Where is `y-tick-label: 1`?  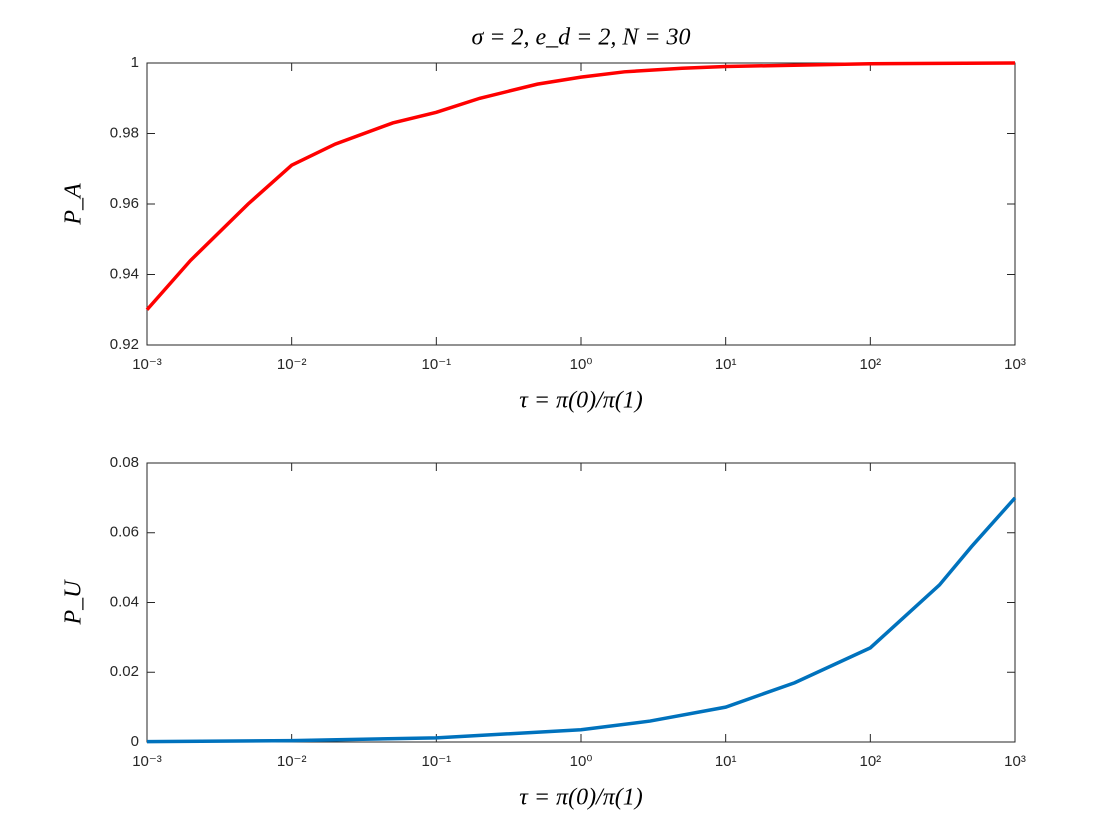
y-tick-label: 1 is located at coordinates (135, 62).